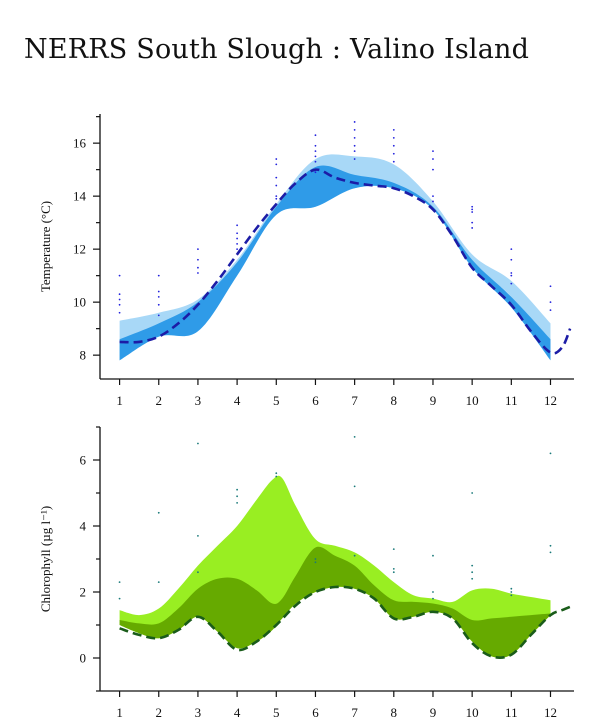 The height and width of the screenshot is (724, 600). Describe the element at coordinates (119, 712) in the screenshot. I see `chl-x-tick-label: 1` at that location.